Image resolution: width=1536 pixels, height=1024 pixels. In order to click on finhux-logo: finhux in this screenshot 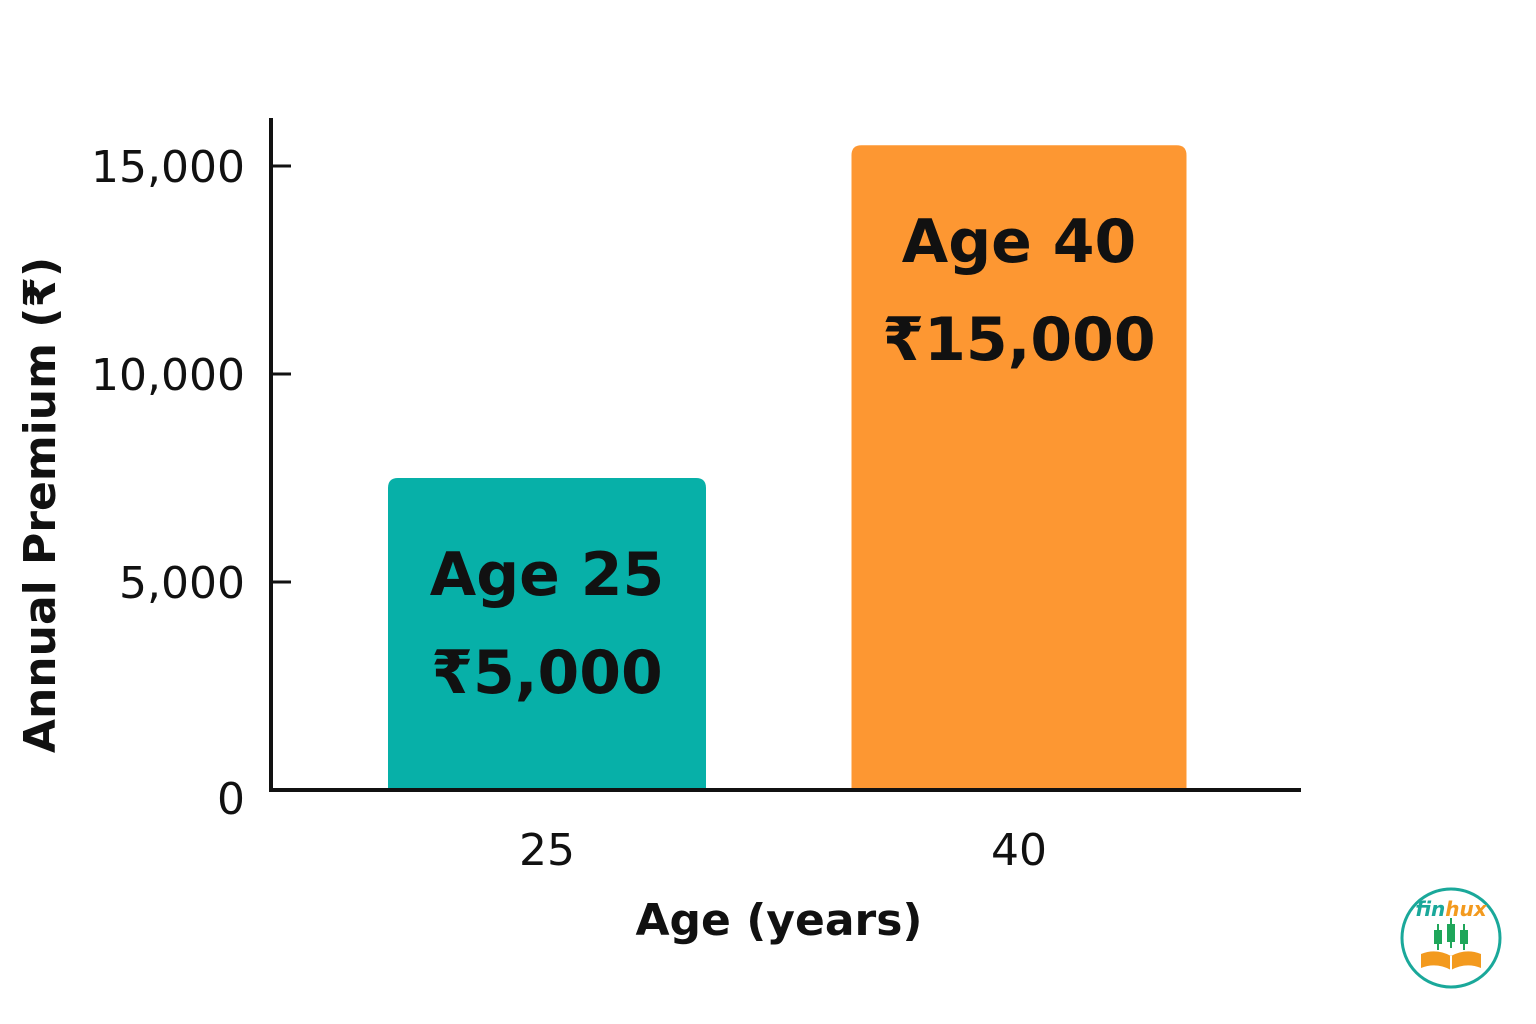, I will do `click(1451, 938)`.